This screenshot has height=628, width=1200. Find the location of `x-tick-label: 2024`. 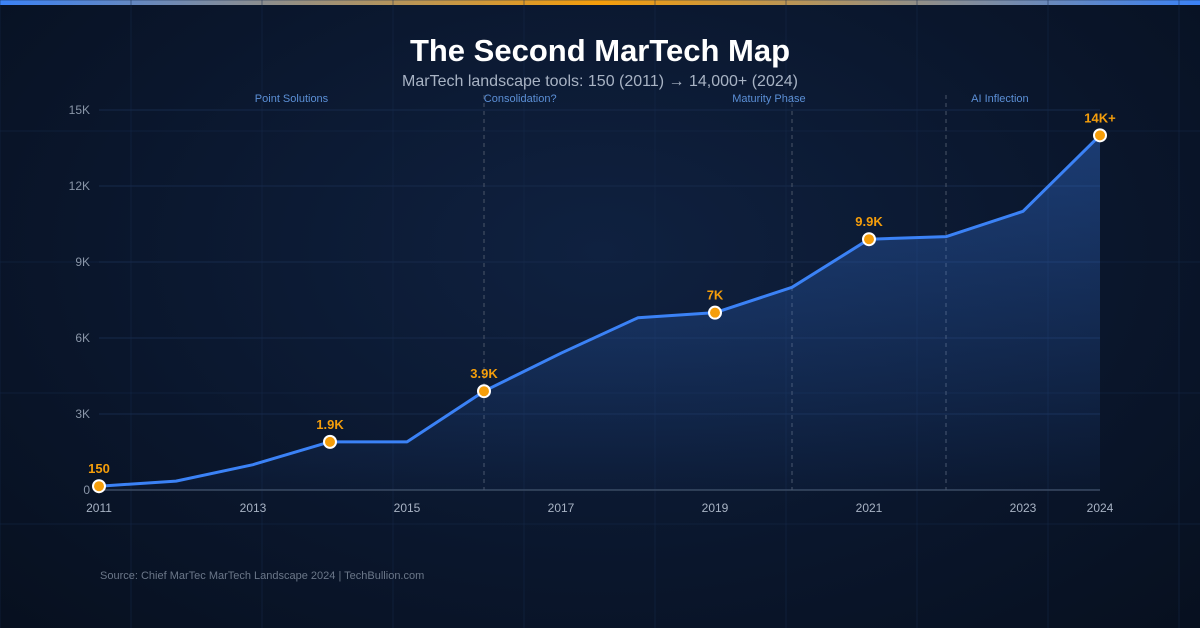

x-tick-label: 2024 is located at coordinates (1100, 508).